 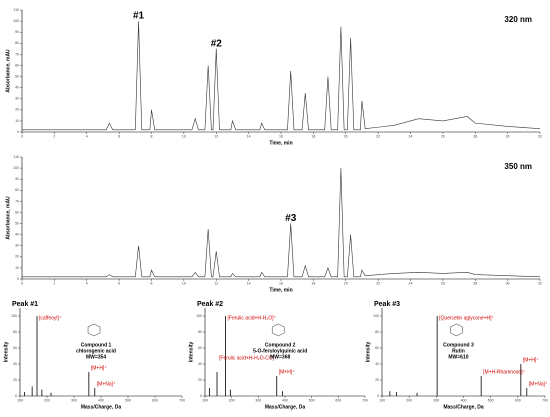 What do you see at coordinates (285, 400) in the screenshot?
I see `x-tick-label: 400` at bounding box center [285, 400].